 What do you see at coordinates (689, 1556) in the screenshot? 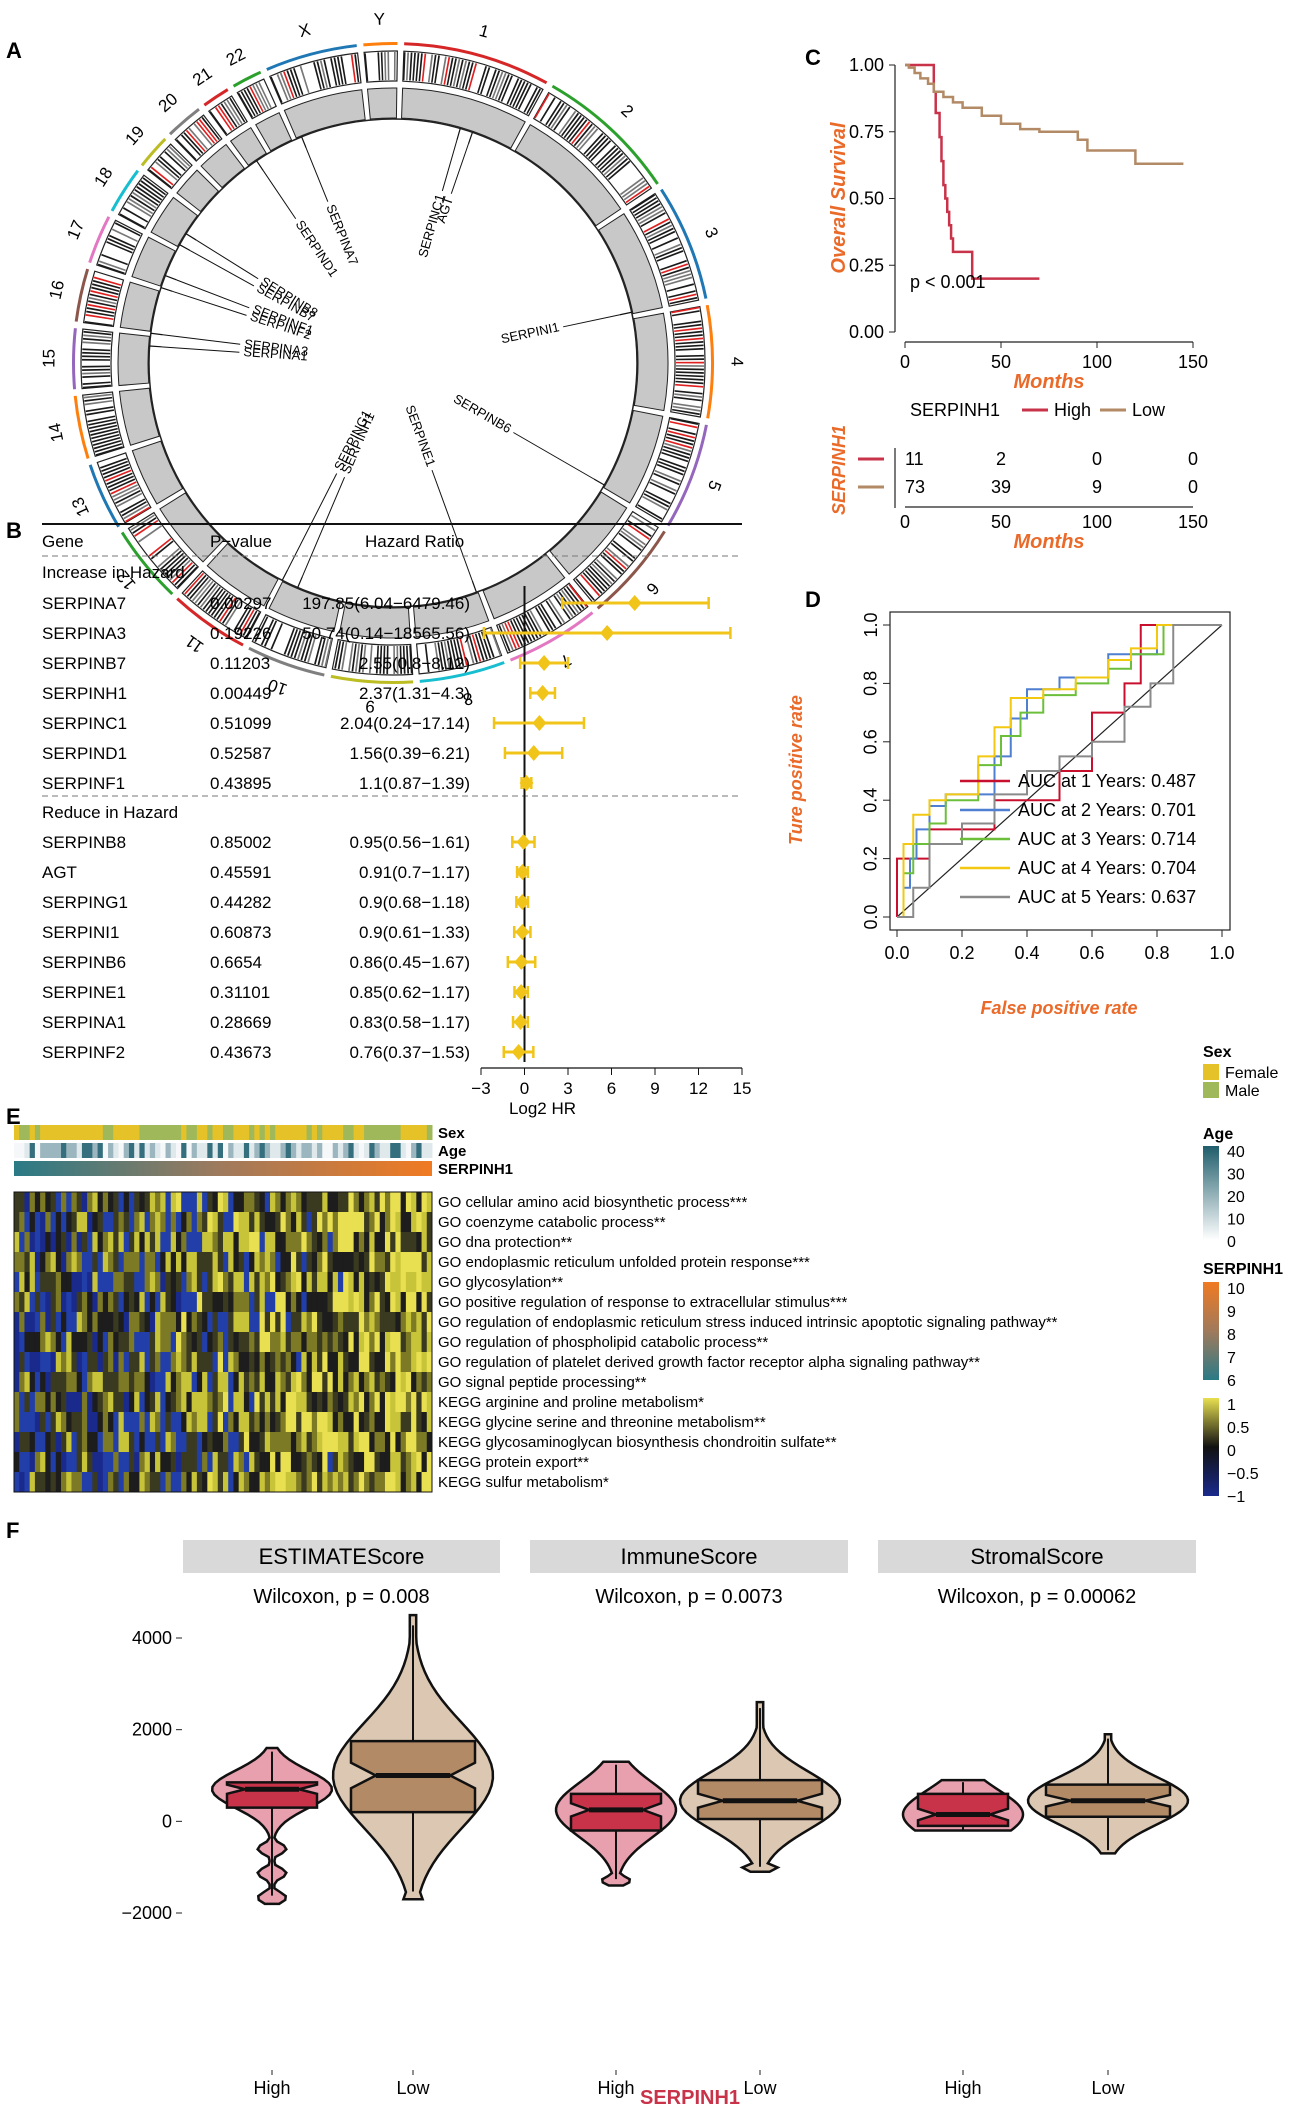
I see `facet-title: ImmuneScore` at bounding box center [689, 1556].